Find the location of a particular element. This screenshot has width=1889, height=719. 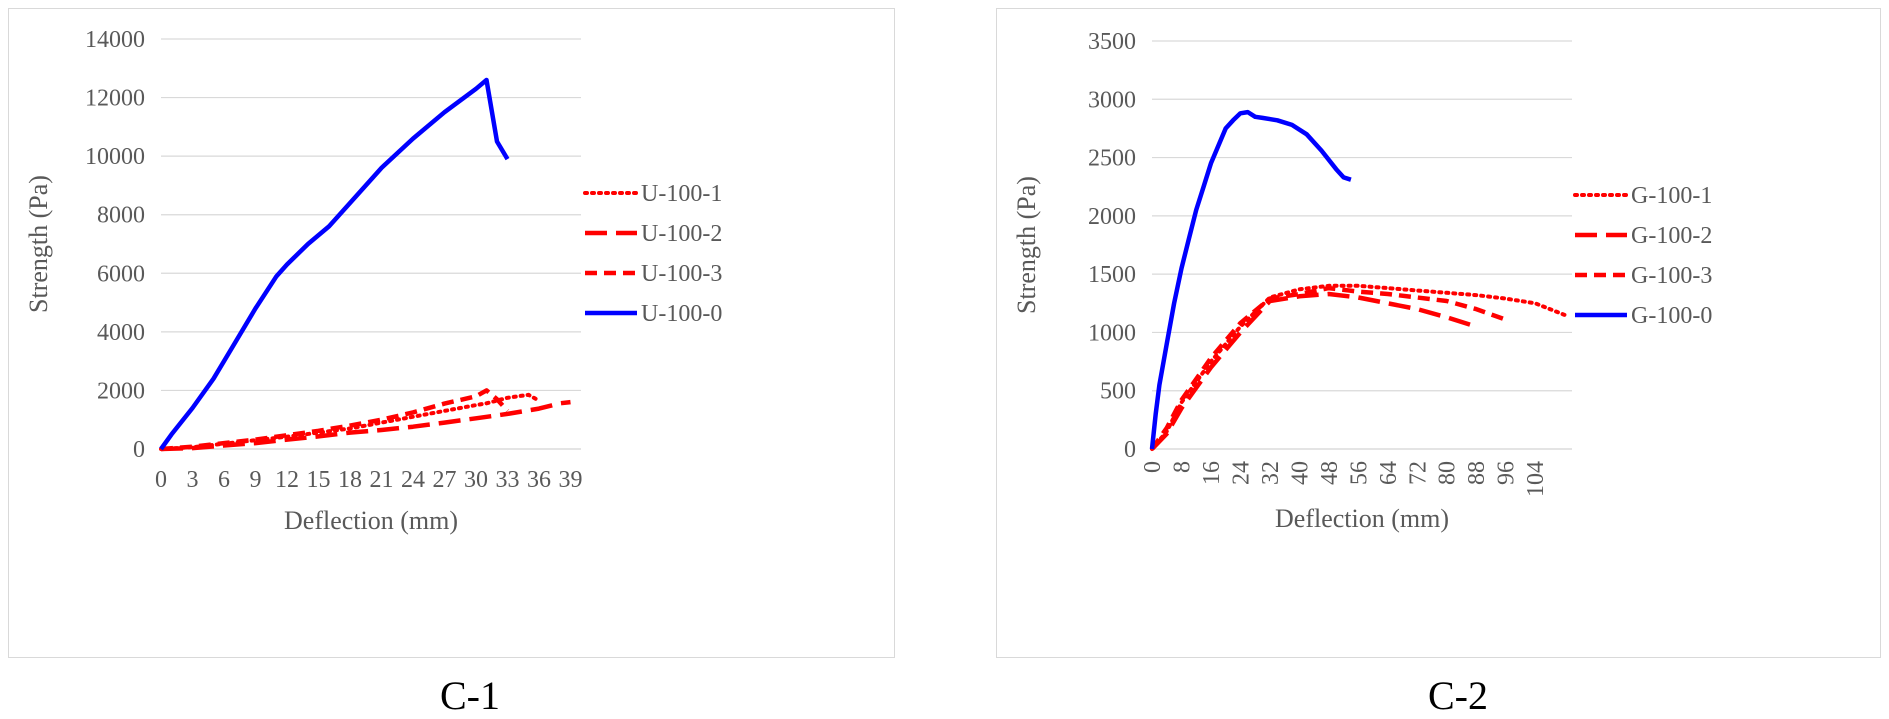

x-tick-label: 96 is located at coordinates (1507, 473).